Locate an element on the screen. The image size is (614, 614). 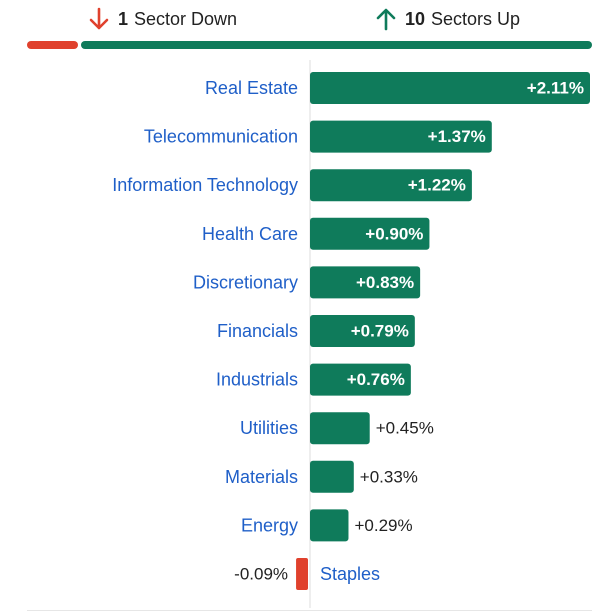
sector-value-label: +0.29% is located at coordinates (383, 525).